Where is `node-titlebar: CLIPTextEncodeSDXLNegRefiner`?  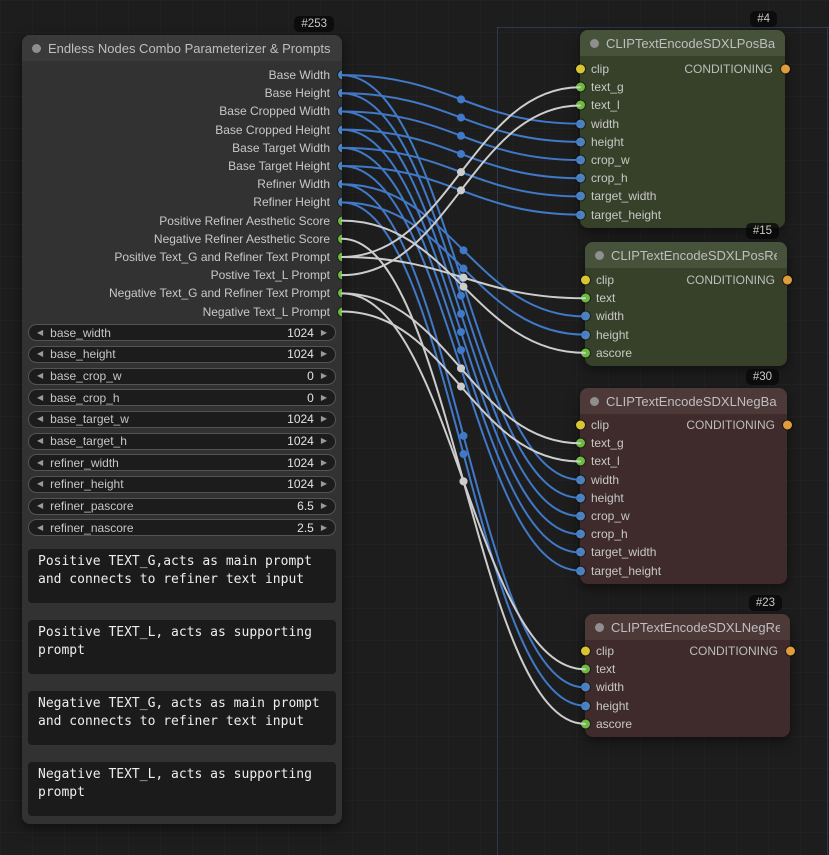
node-titlebar: CLIPTextEncodeSDXLNegRefiner is located at coordinates (687, 627).